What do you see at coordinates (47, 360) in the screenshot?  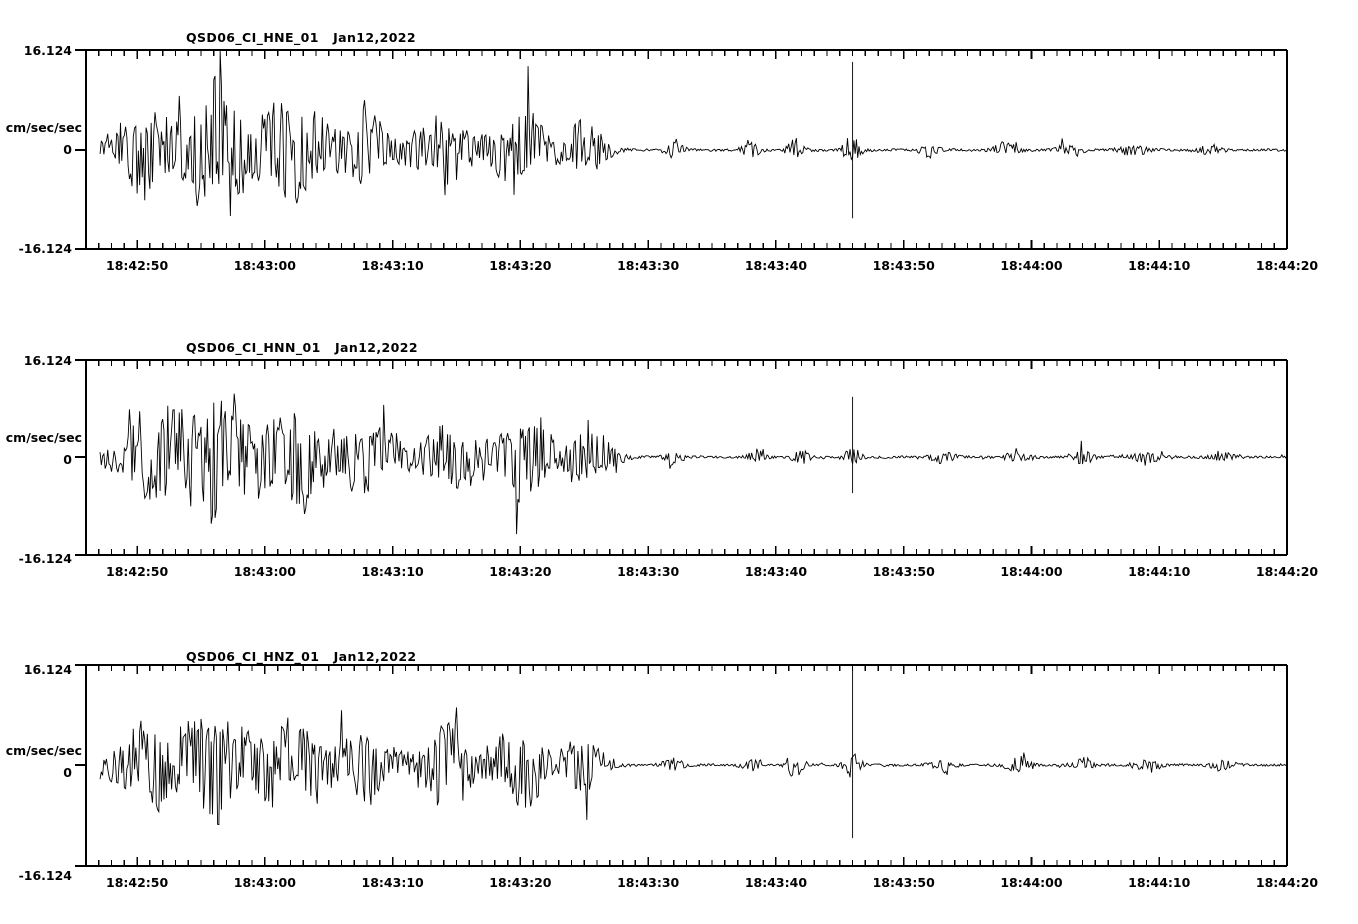 I see `y-tick-max-hnn: 16.124` at bounding box center [47, 360].